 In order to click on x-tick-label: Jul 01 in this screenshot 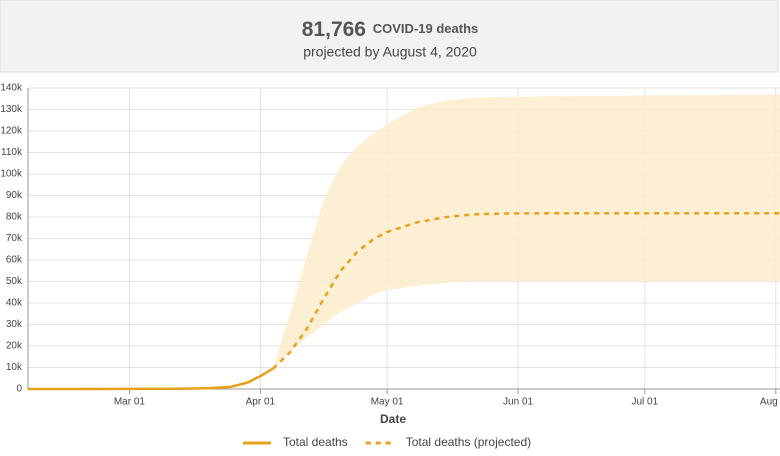, I will do `click(644, 402)`.